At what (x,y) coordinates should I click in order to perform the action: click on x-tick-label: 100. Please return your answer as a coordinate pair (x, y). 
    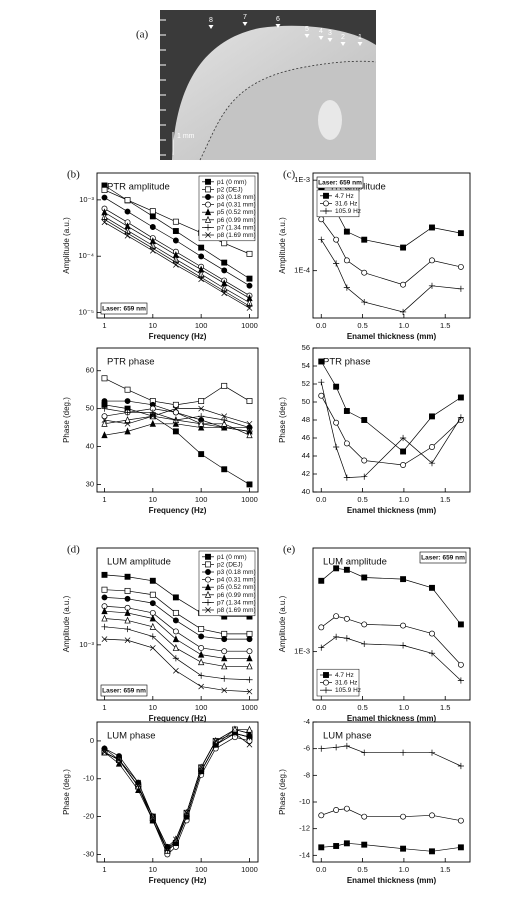
    Looking at the image, I should click on (201, 869).